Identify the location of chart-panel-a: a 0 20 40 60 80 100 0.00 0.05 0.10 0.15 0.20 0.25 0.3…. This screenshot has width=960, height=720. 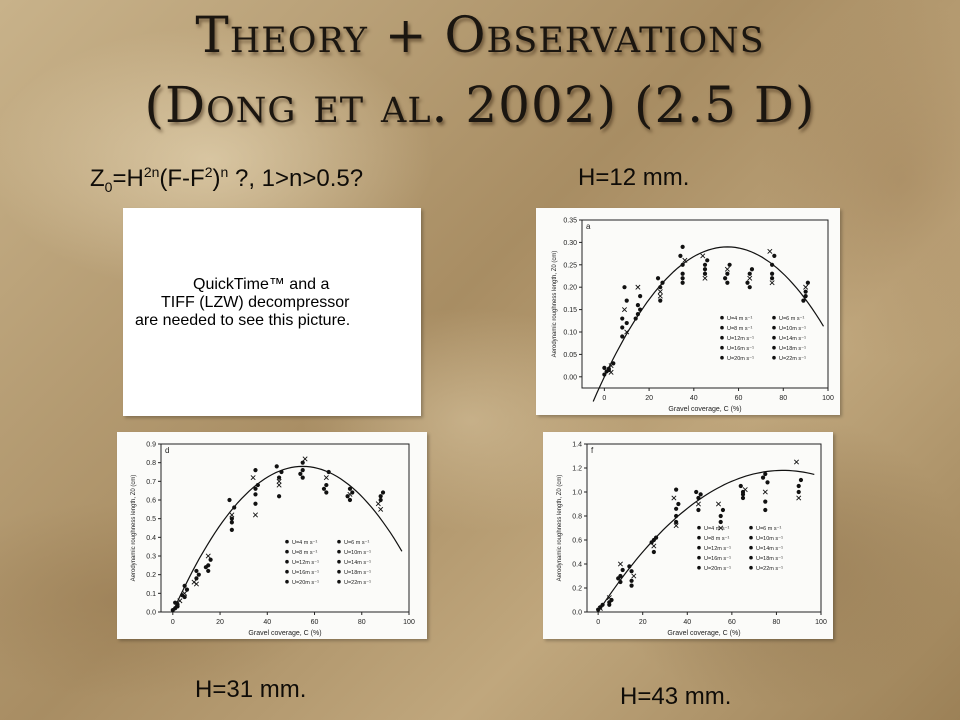
(688, 311).